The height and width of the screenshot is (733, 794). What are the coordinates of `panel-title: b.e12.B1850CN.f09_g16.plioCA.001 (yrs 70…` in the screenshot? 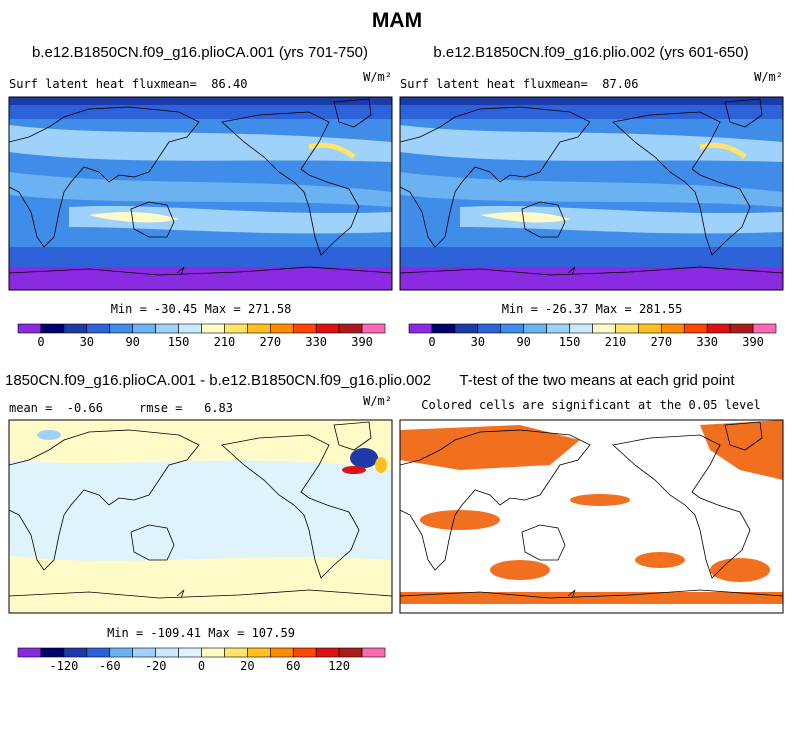 It's located at (200, 52).